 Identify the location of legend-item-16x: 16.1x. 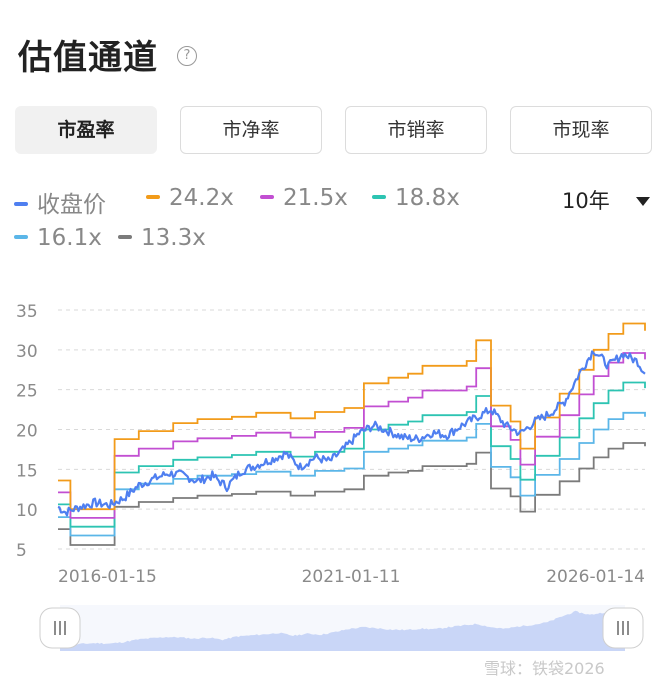
(58, 238).